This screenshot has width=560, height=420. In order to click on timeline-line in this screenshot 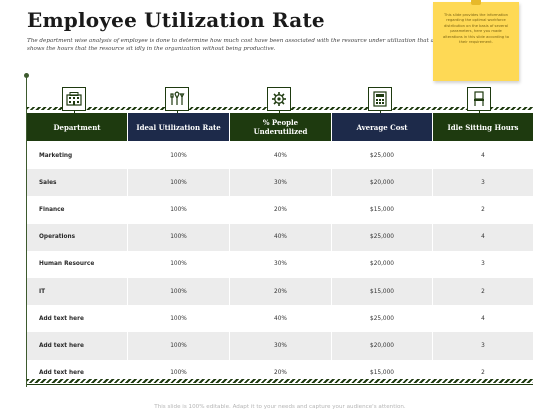, I will do `click(26, 231)`.